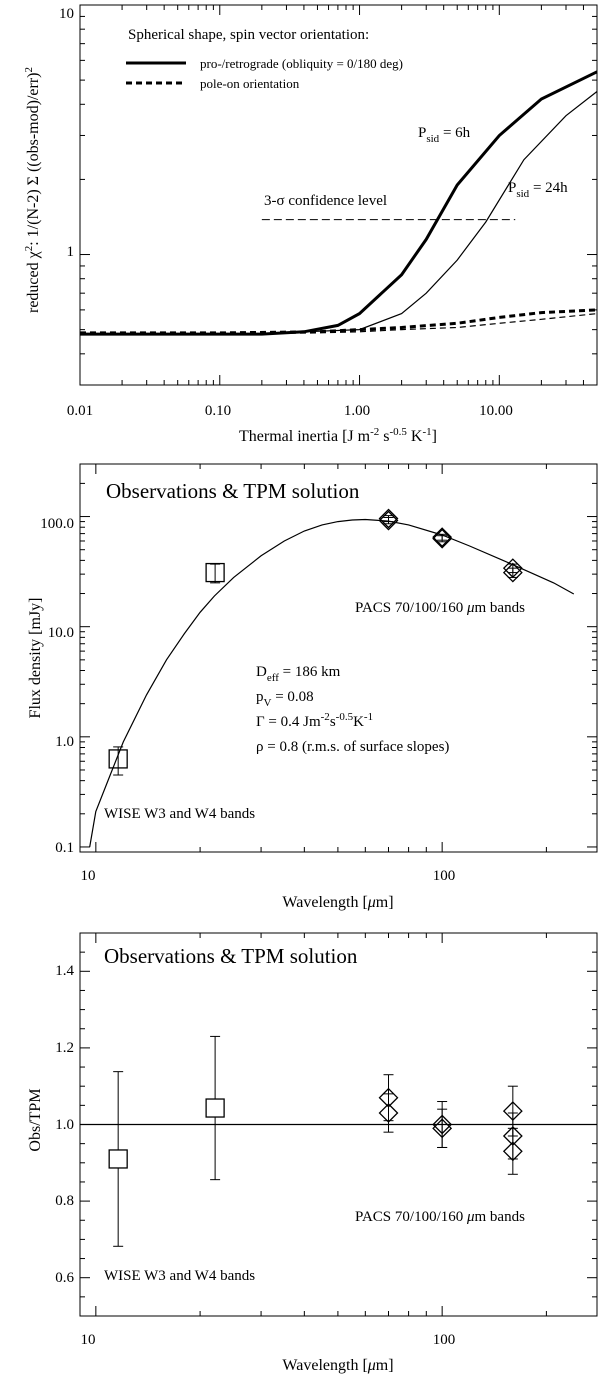 This screenshot has height=1377, width=600. I want to click on deff-sub: eff, so click(273, 678).